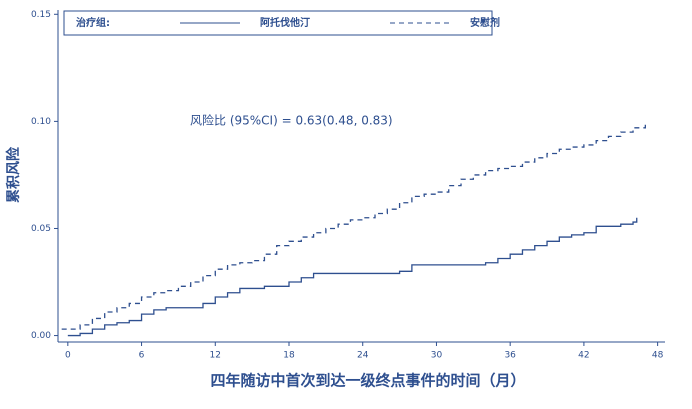 This screenshot has height=409, width=692. I want to click on y-axis-label: 累积风险, so click(13, 174).